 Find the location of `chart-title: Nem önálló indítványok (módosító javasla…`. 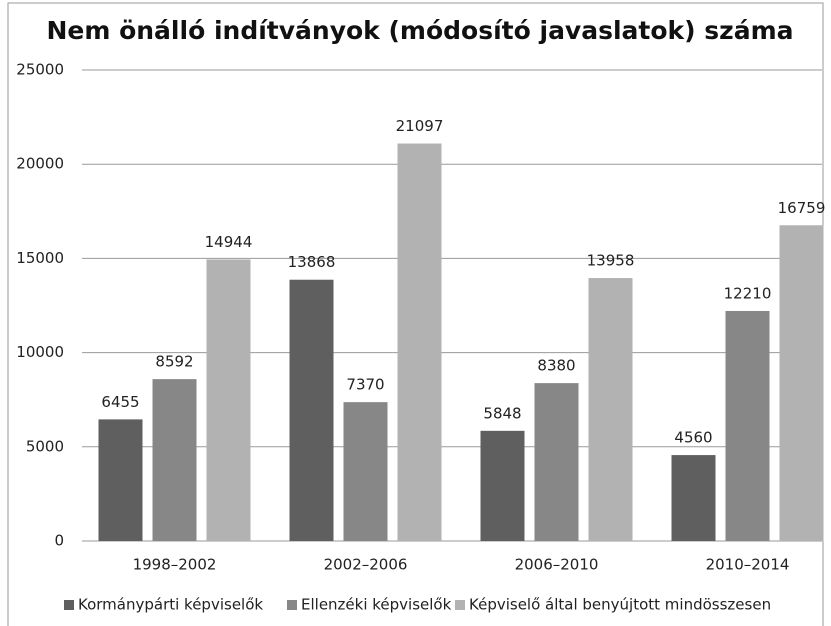

chart-title: Nem önálló indítványok (módosító javasla… is located at coordinates (419, 30).